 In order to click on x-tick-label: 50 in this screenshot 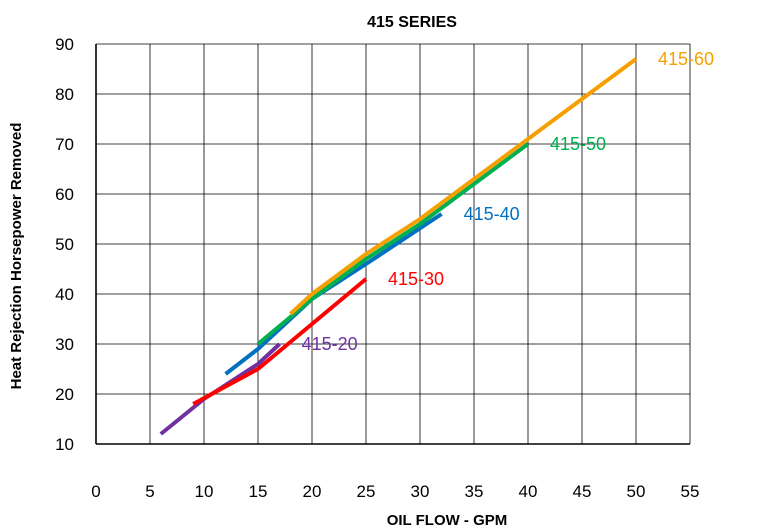, I will do `click(636, 491)`.